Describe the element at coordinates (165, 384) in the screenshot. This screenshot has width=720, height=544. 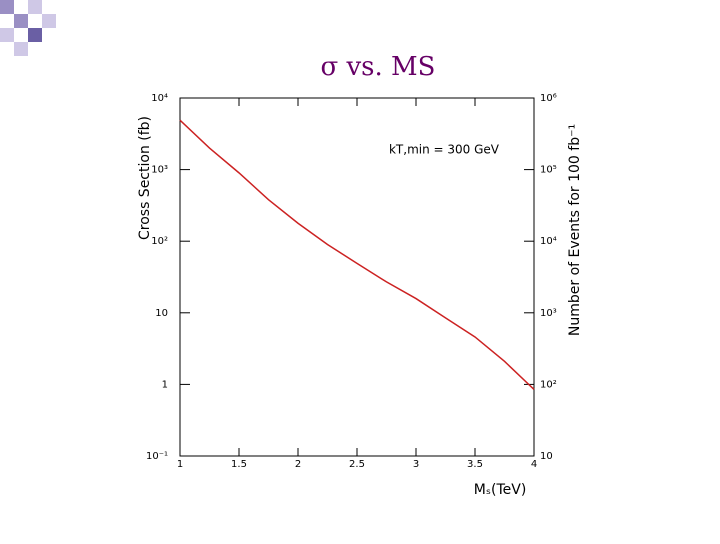
I see `y-tick-label: 1` at that location.